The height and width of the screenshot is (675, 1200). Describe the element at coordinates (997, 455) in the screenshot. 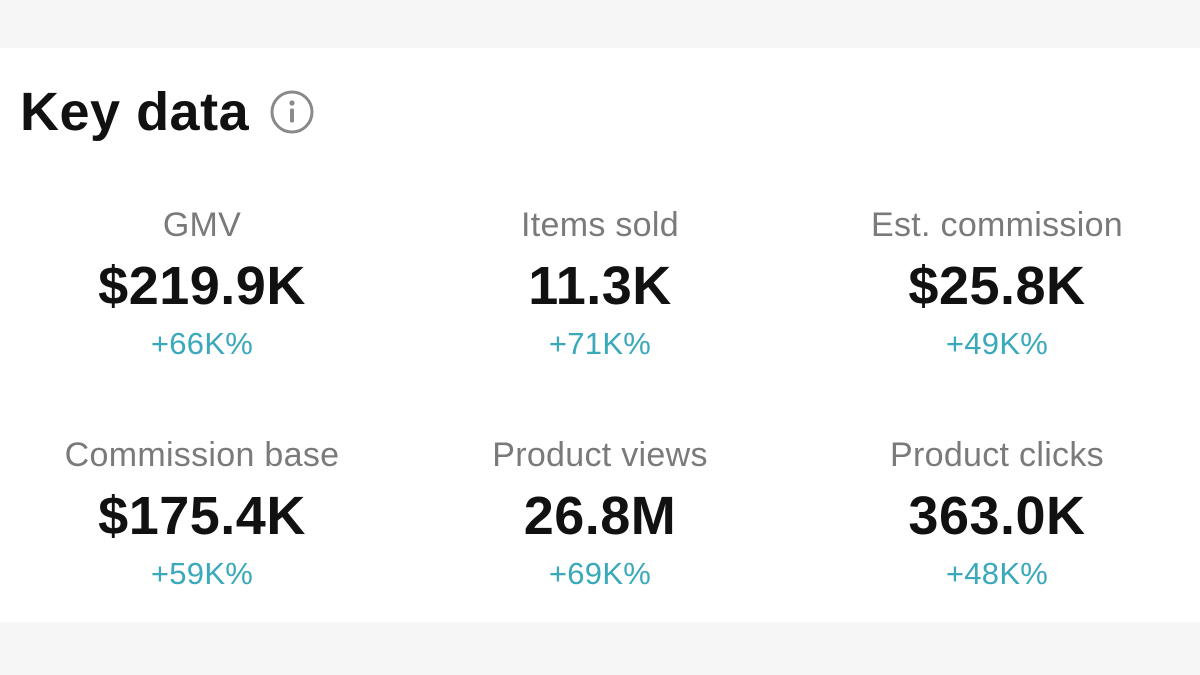

I see `metric-label: Product clicks` at that location.